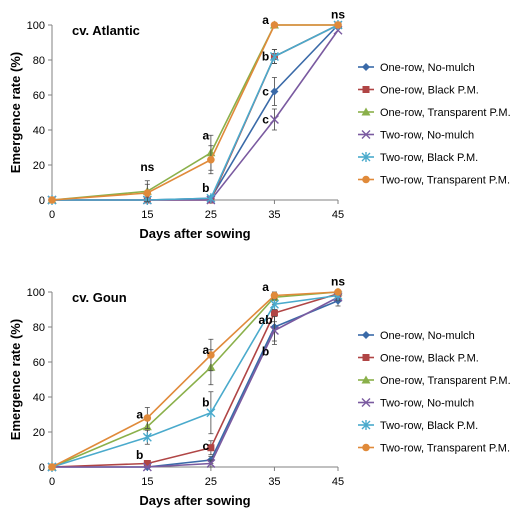 This screenshot has width=530, height=518. I want to click on panel-title: cv. Atlantic, so click(106, 30).